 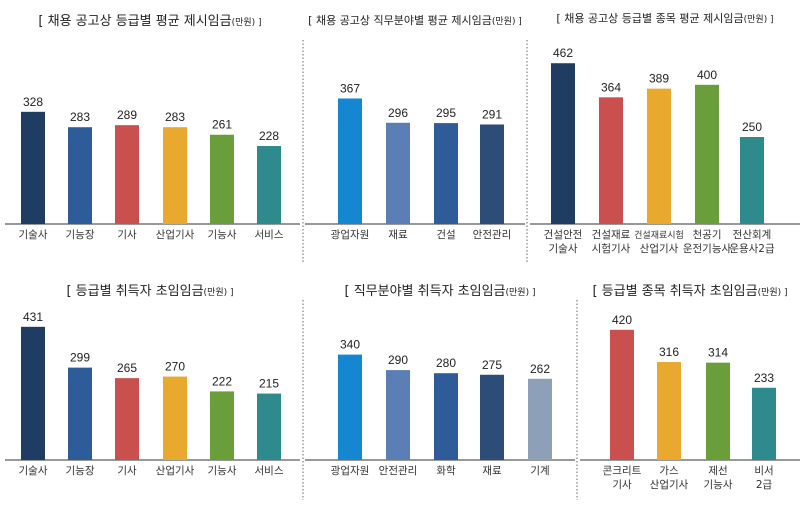 I want to click on data-label: 215, so click(x=269, y=384).